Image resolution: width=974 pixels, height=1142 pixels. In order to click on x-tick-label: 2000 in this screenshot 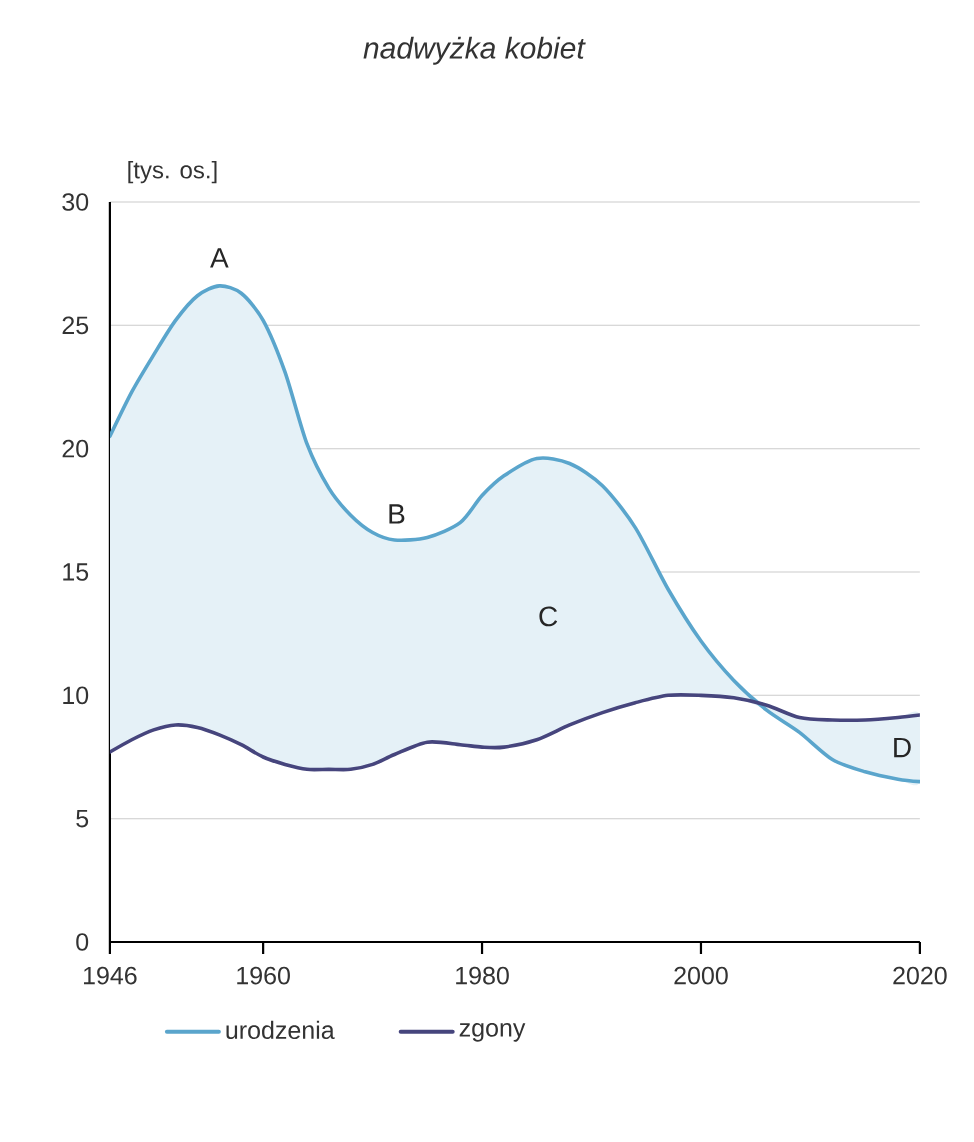, I will do `click(701, 975)`.